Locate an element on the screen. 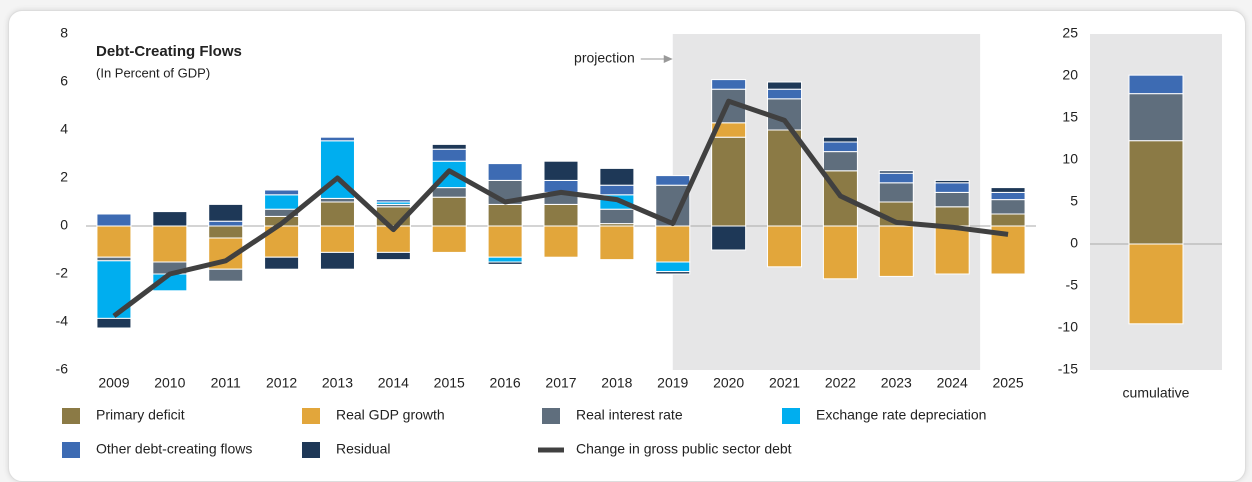 This screenshot has height=482, width=1252. legend-label: Residual is located at coordinates (363, 449).